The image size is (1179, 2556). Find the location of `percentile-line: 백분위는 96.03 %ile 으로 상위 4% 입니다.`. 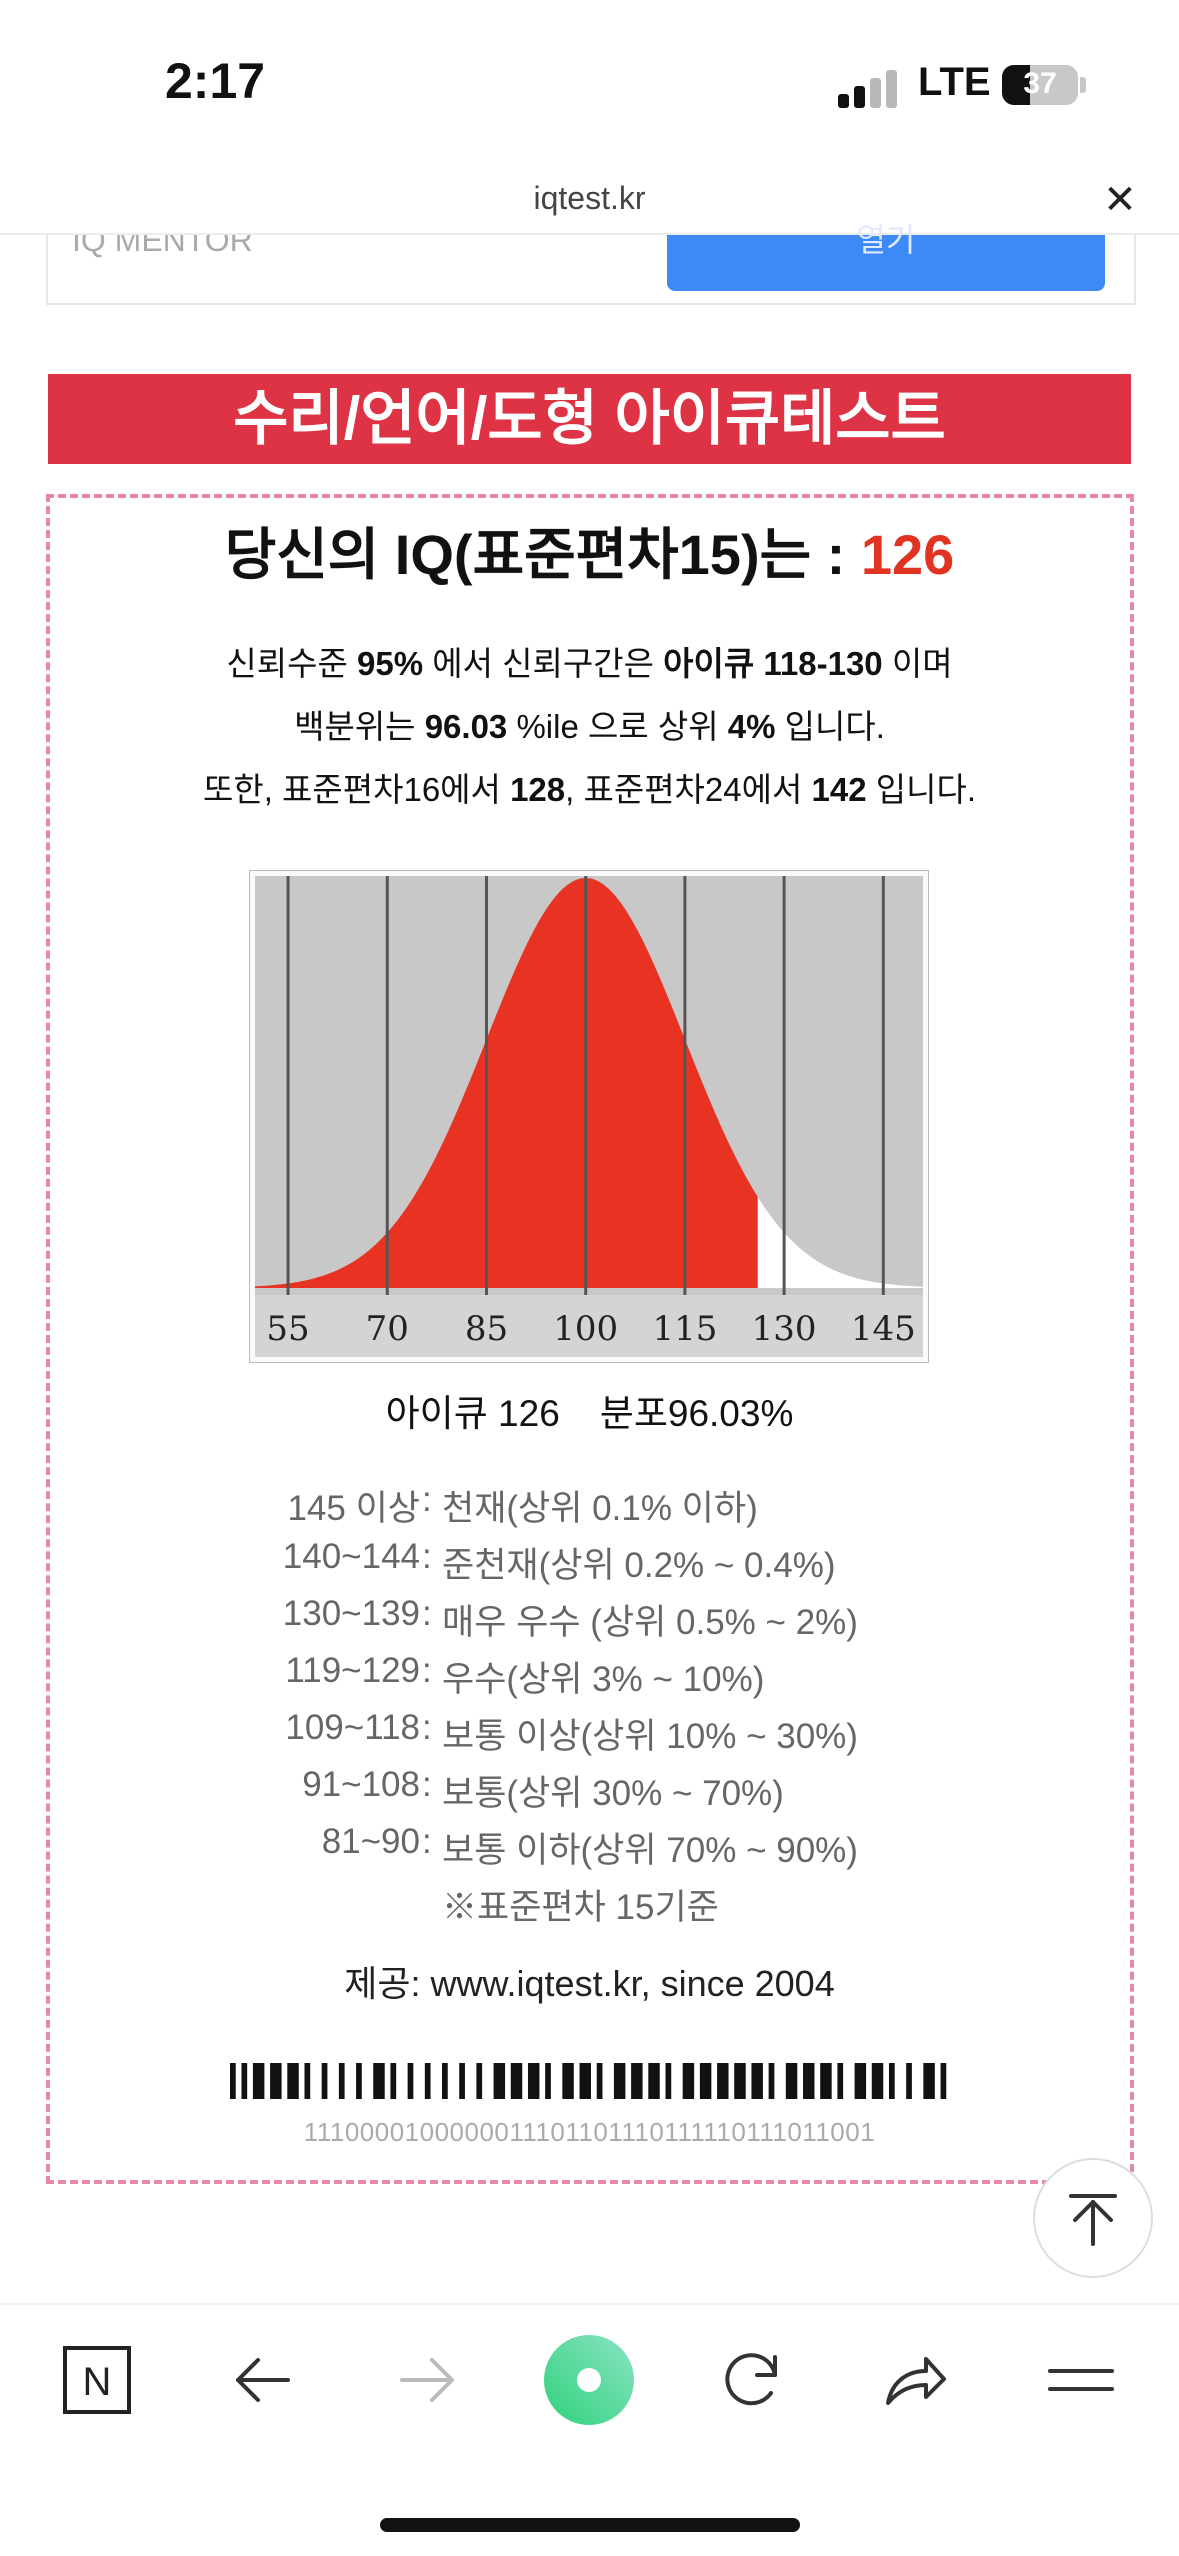

percentile-line: 백분위는 96.03 %ile 으로 상위 4% 입니다. is located at coordinates (589, 724).